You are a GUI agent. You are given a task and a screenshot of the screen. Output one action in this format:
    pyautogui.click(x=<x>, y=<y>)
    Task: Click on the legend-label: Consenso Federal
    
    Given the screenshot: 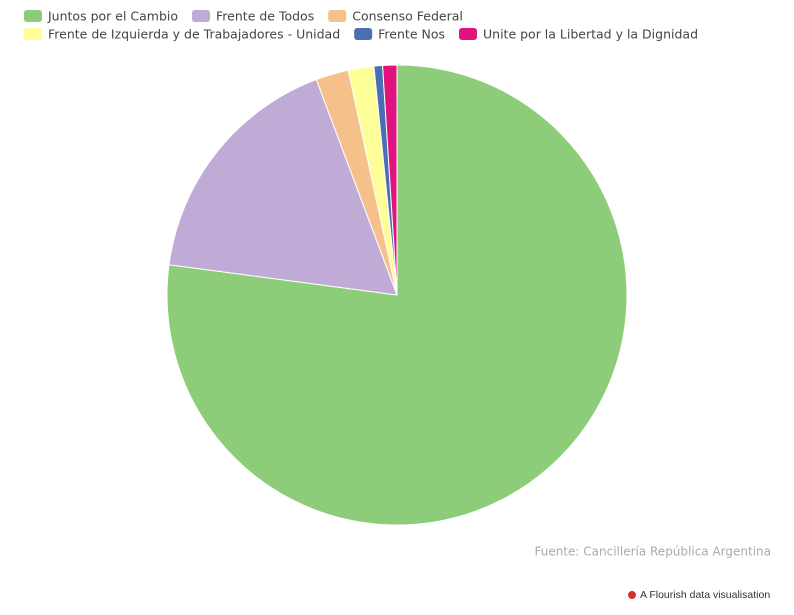 What is the action you would take?
    pyautogui.click(x=407, y=16)
    